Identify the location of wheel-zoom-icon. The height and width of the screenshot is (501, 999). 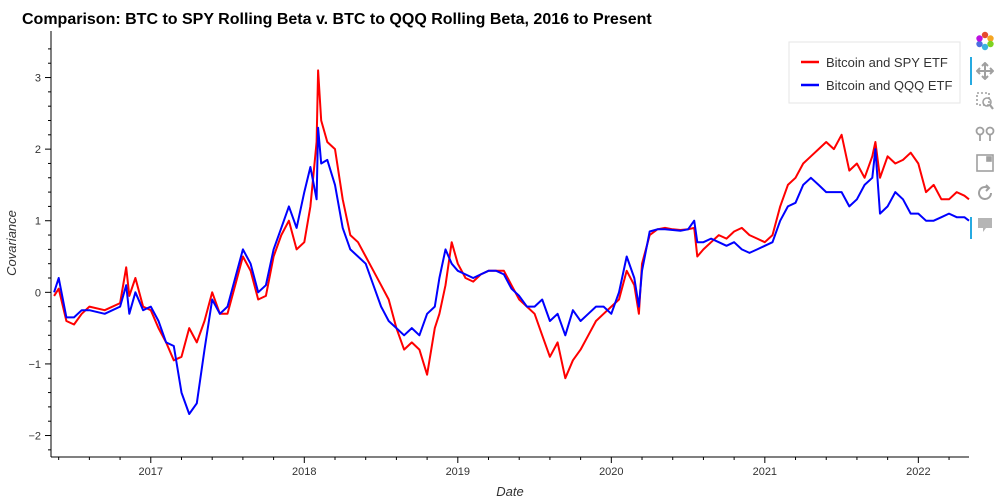
(985, 133).